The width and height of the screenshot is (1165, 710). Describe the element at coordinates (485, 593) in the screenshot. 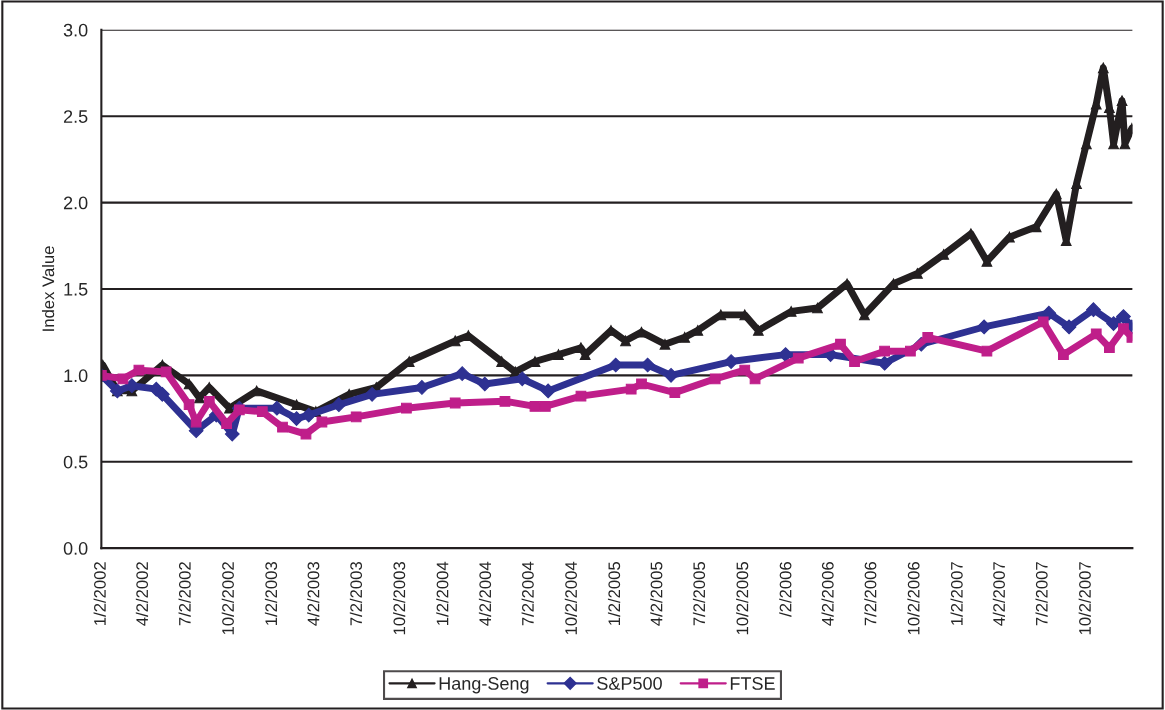

I see `x-tick-label: 4/2/2004` at that location.